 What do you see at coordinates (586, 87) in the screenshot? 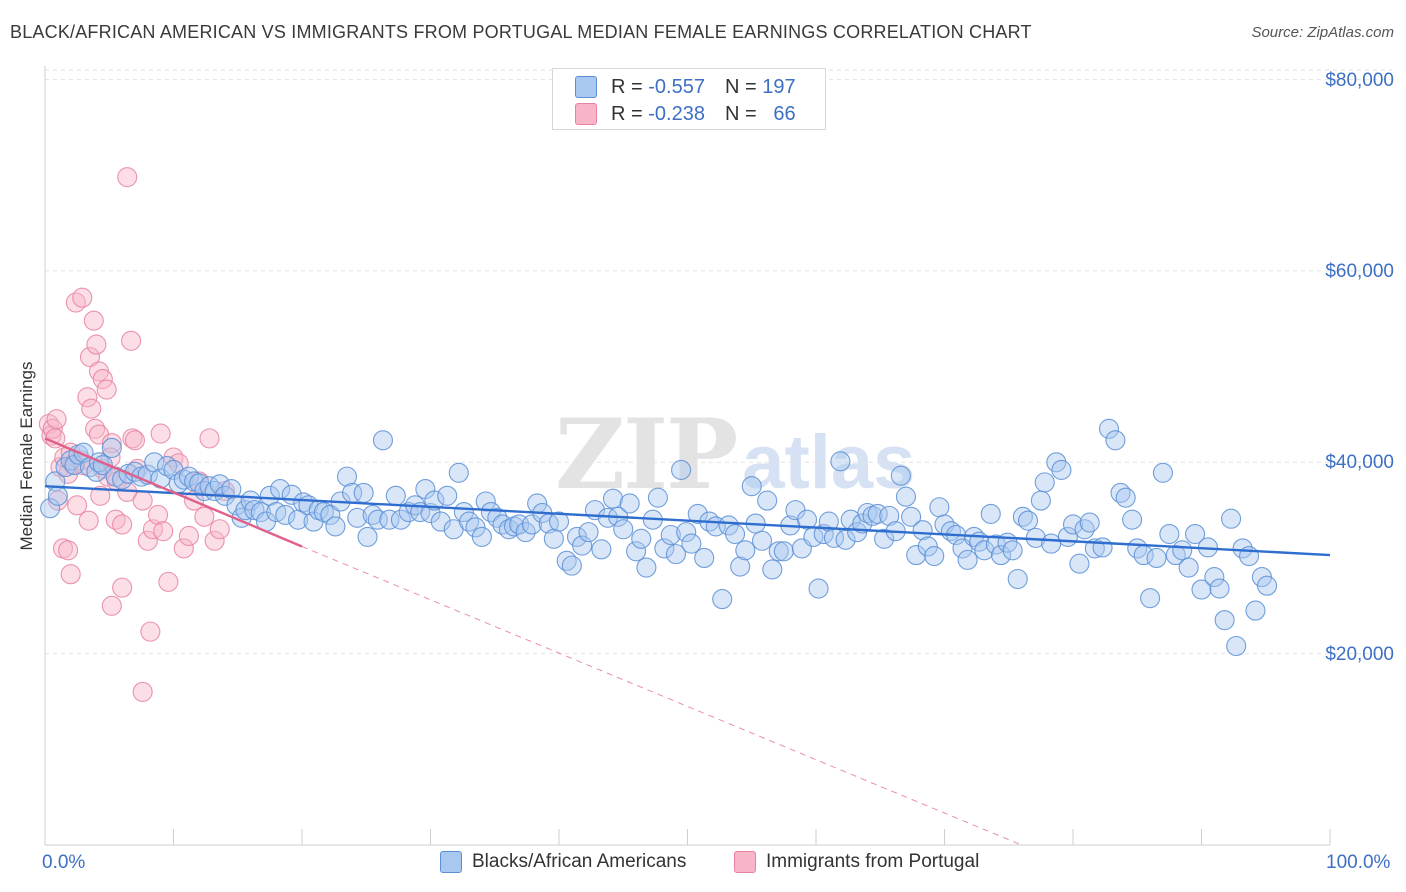
I see `legend-swatch-blue` at bounding box center [586, 87].